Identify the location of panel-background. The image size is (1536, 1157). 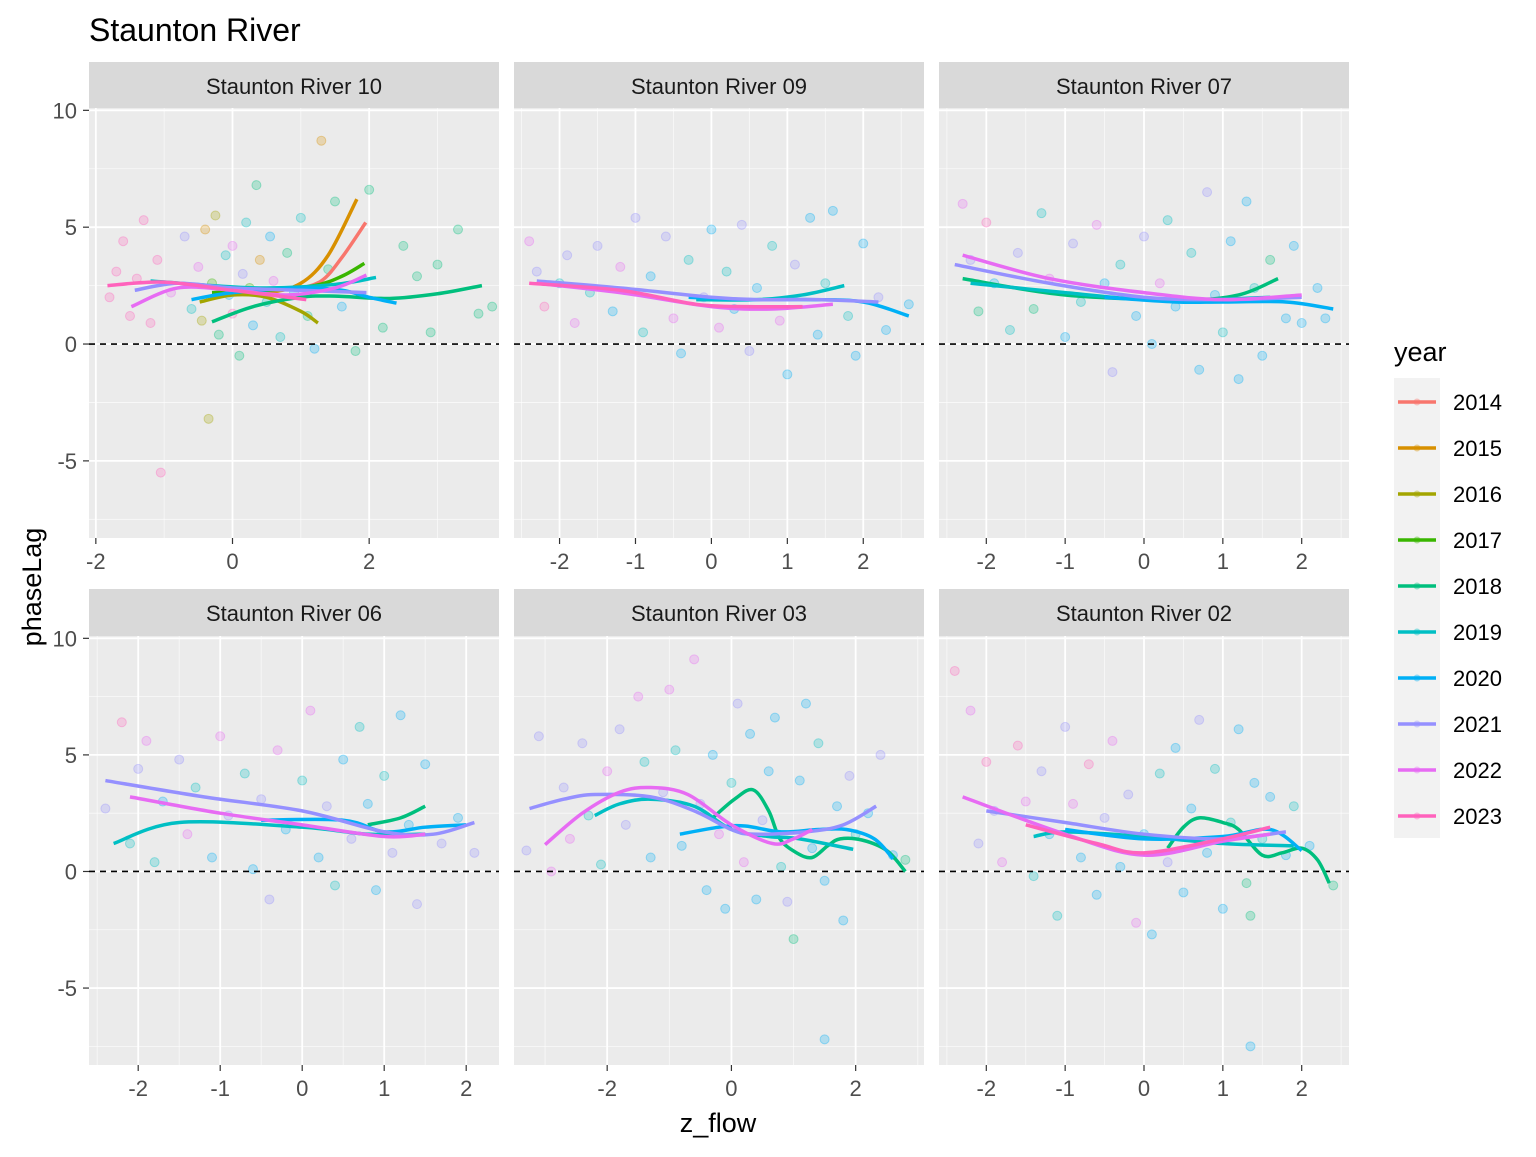
(719, 323).